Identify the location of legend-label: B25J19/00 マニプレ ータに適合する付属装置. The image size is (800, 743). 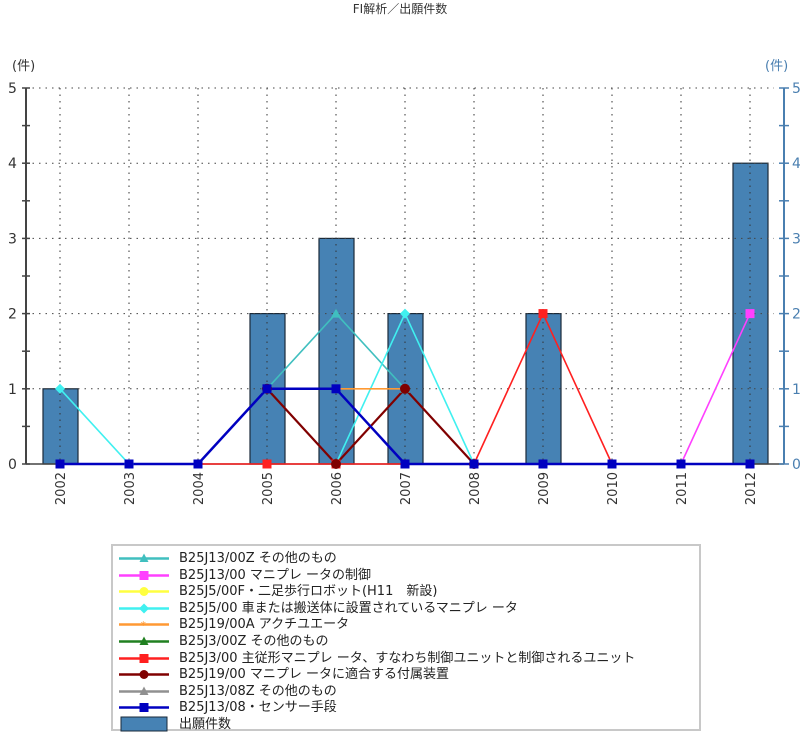
(314, 675).